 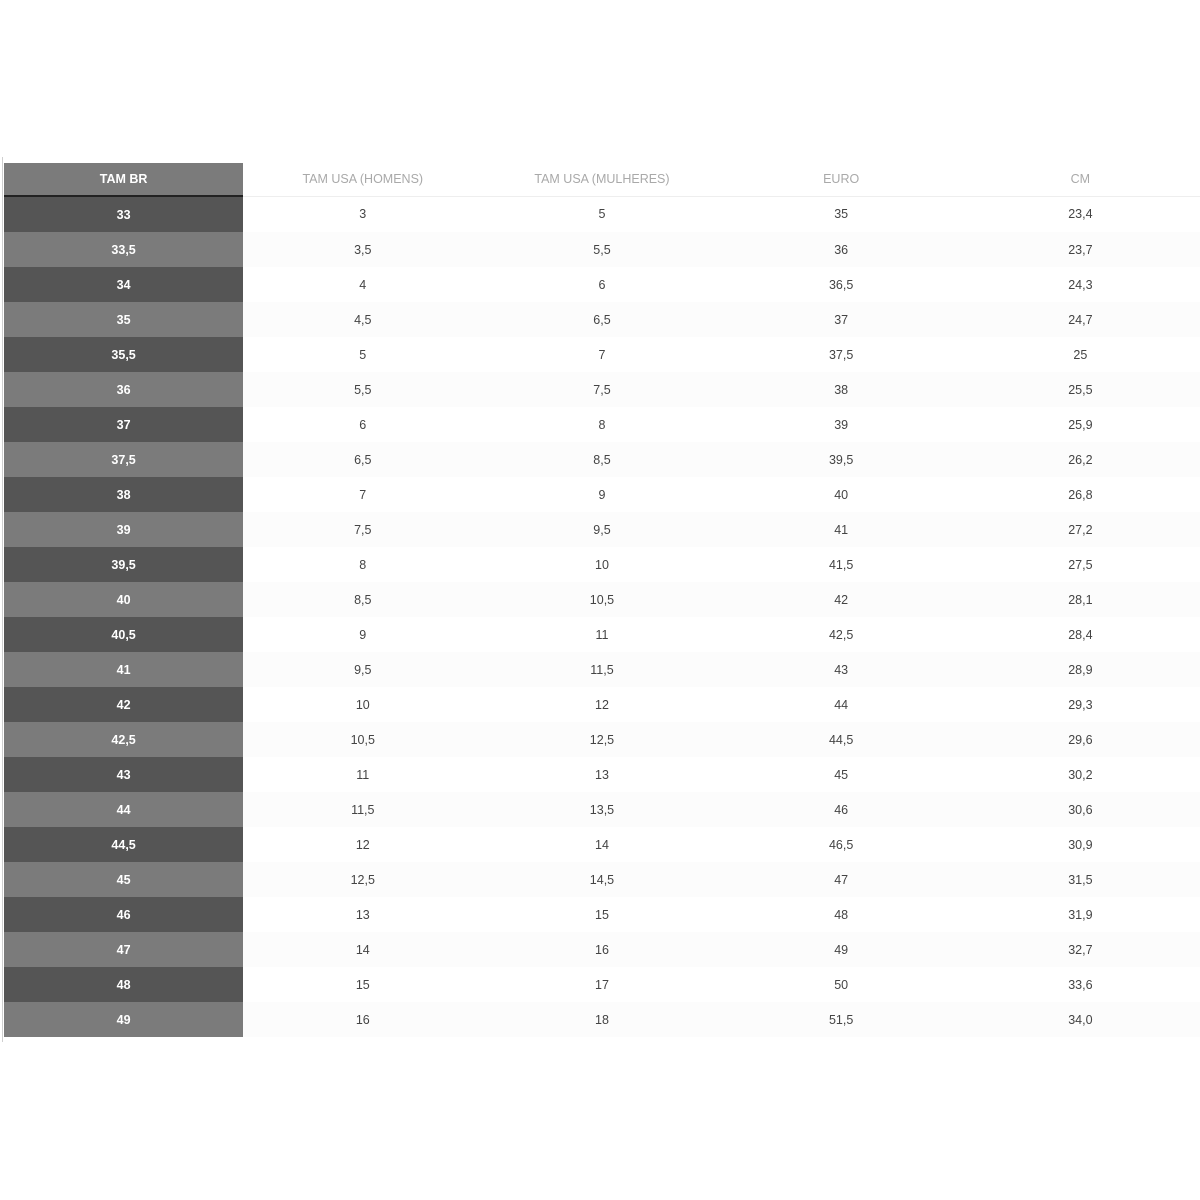 I want to click on table-cell: 17, so click(x=602, y=984).